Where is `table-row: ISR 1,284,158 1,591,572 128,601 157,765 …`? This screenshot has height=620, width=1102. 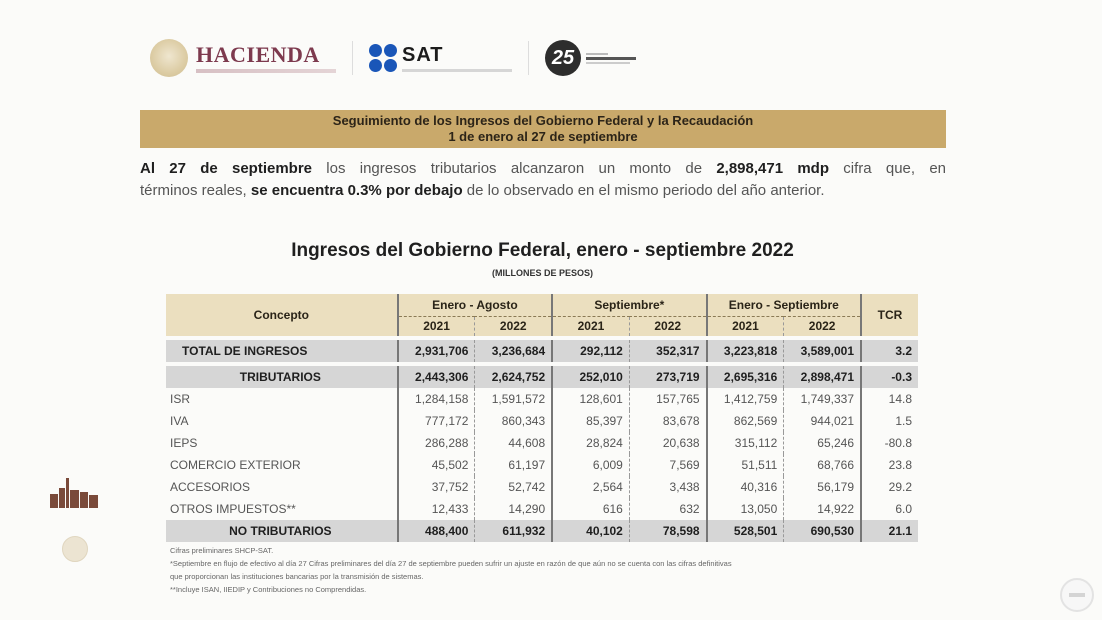
table-row: ISR 1,284,158 1,591,572 128,601 157,765 … is located at coordinates (542, 399).